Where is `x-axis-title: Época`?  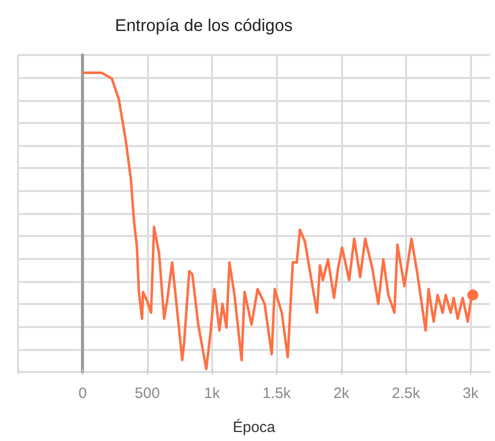
x-axis-title: Época is located at coordinates (254, 427).